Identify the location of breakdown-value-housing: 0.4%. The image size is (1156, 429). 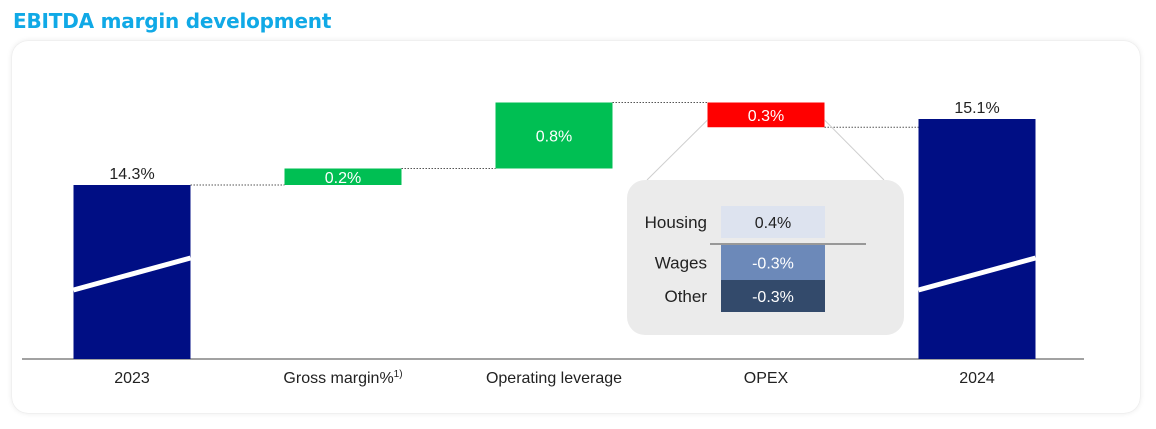
(773, 223).